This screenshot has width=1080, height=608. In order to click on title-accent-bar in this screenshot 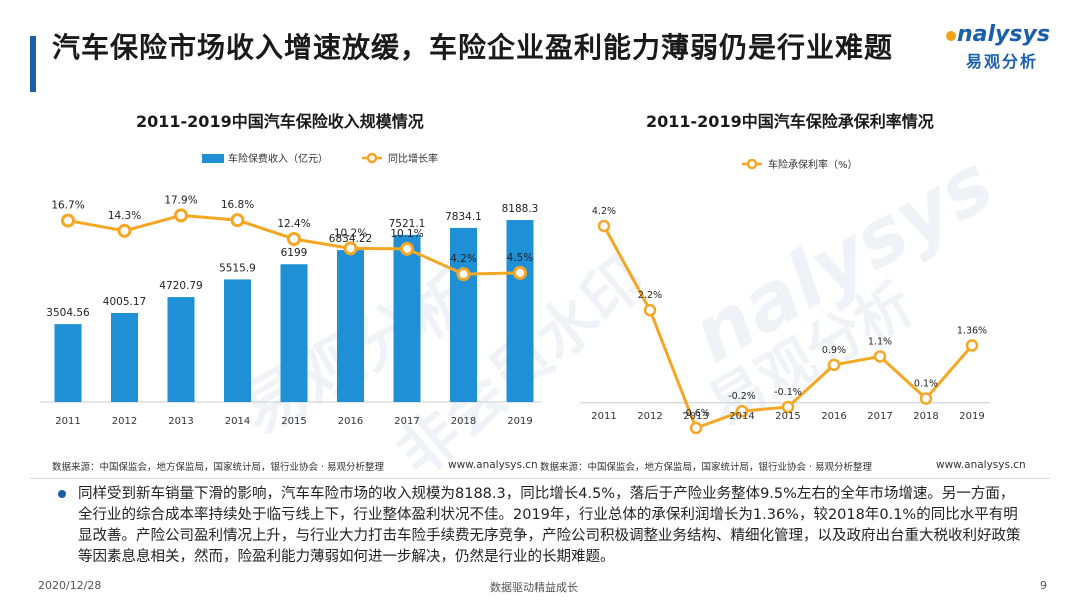, I will do `click(33, 64)`.